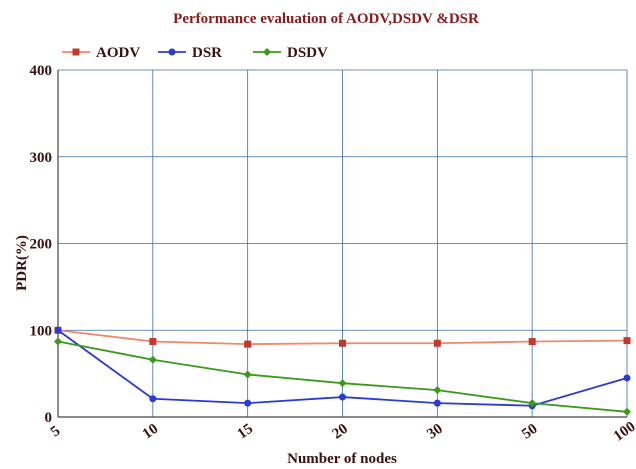 The width and height of the screenshot is (636, 469). I want to click on legend-item-dsdv: DSDV, so click(290, 53).